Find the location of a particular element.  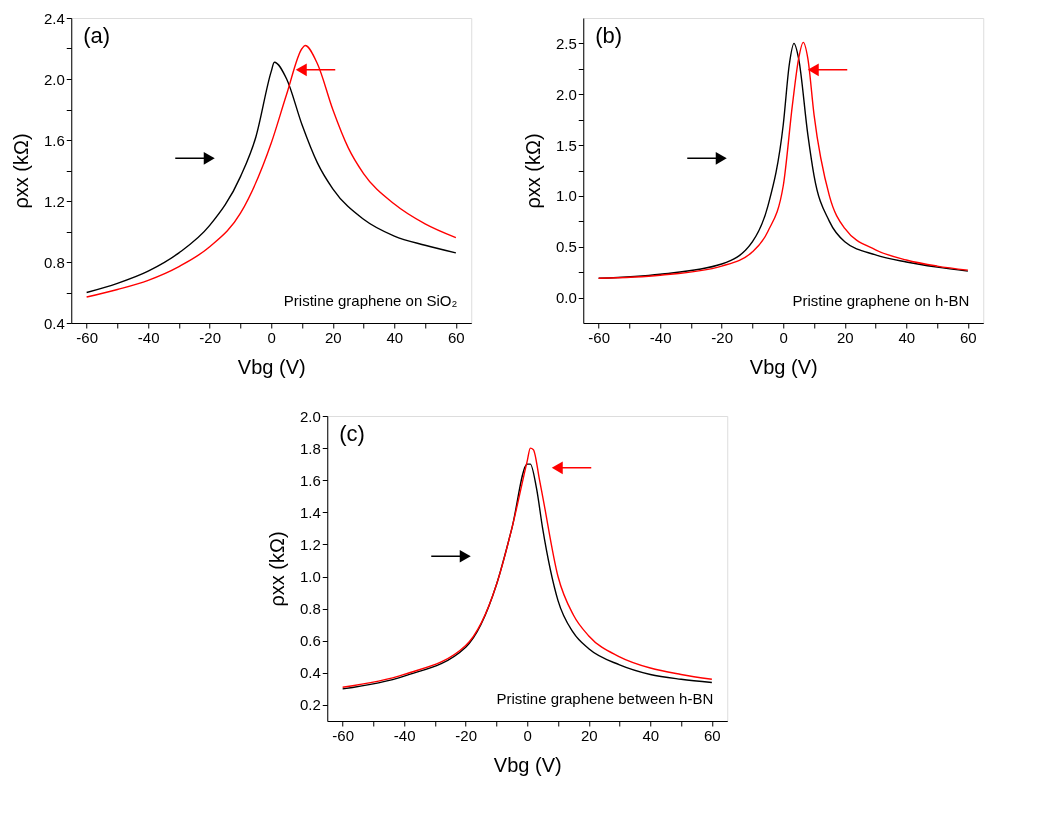

y-tick-label: 1.8 is located at coordinates (310, 448).